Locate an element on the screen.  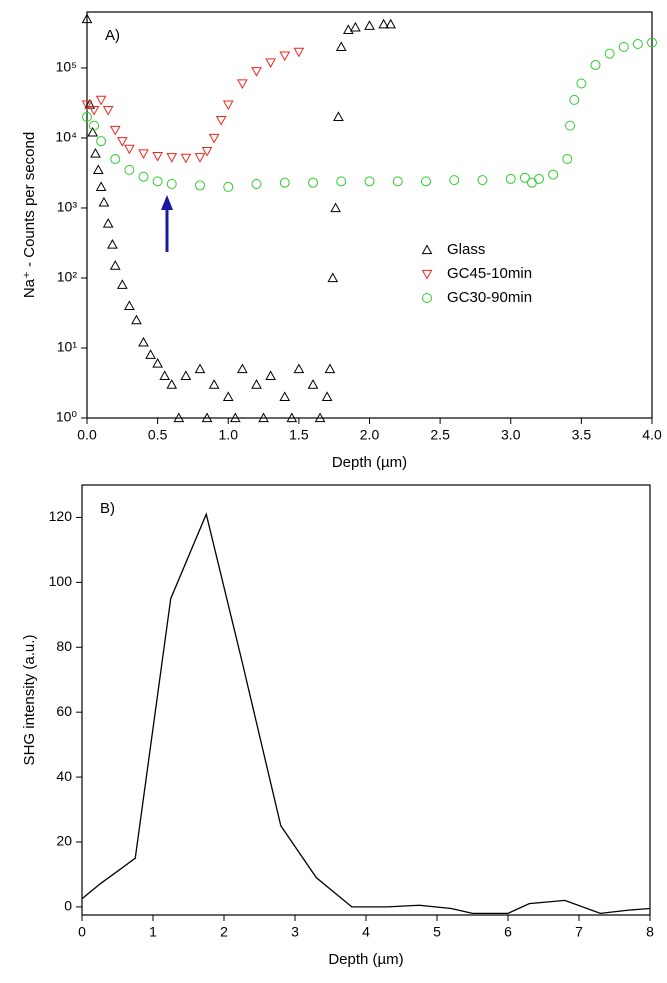
arrow is located at coordinates (167, 223).